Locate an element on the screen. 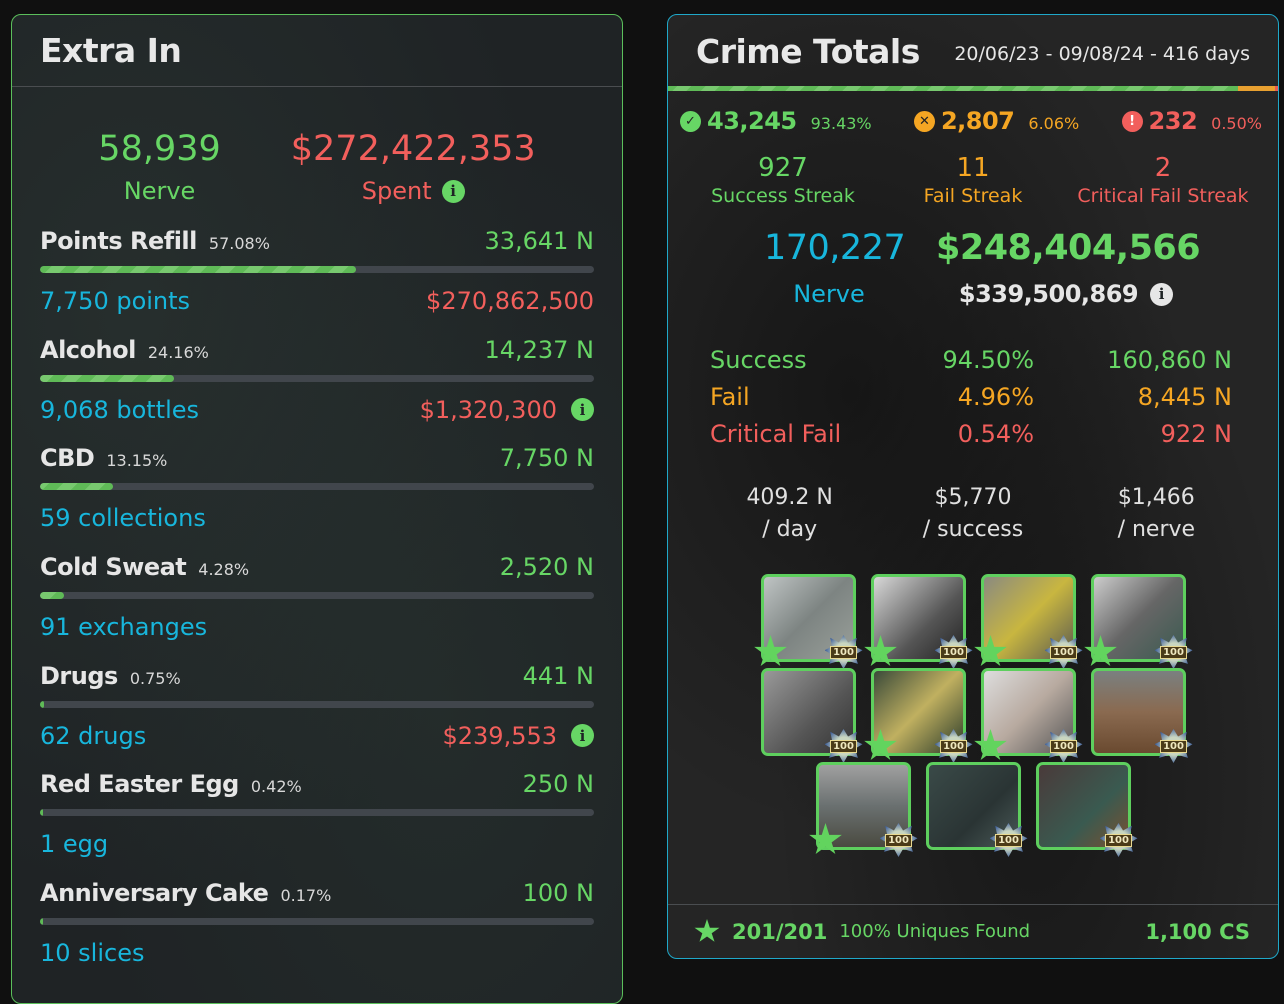 The image size is (1284, 1004). rate-name: Critical Fail is located at coordinates (776, 433).